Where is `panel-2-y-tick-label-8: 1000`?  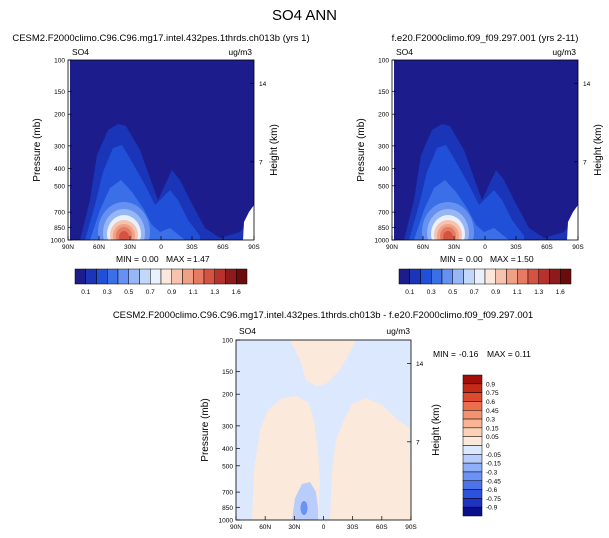
panel-2-y-tick-label-8: 1000 is located at coordinates (382, 241).